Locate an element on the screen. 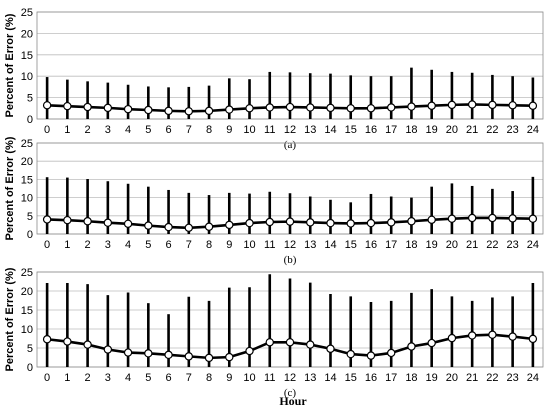 This screenshot has height=412, width=550. x-tick-label: 24 is located at coordinates (533, 245).